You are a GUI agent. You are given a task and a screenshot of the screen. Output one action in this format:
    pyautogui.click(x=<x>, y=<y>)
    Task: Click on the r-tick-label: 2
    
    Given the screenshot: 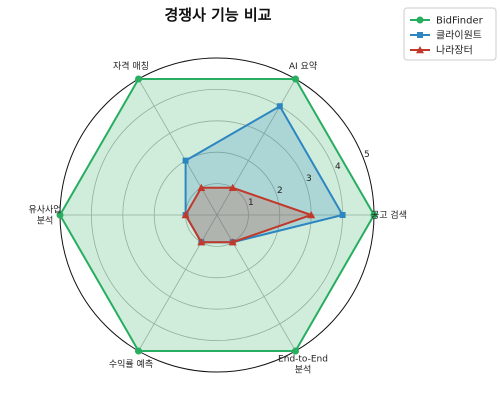 What is the action you would take?
    pyautogui.click(x=280, y=191)
    